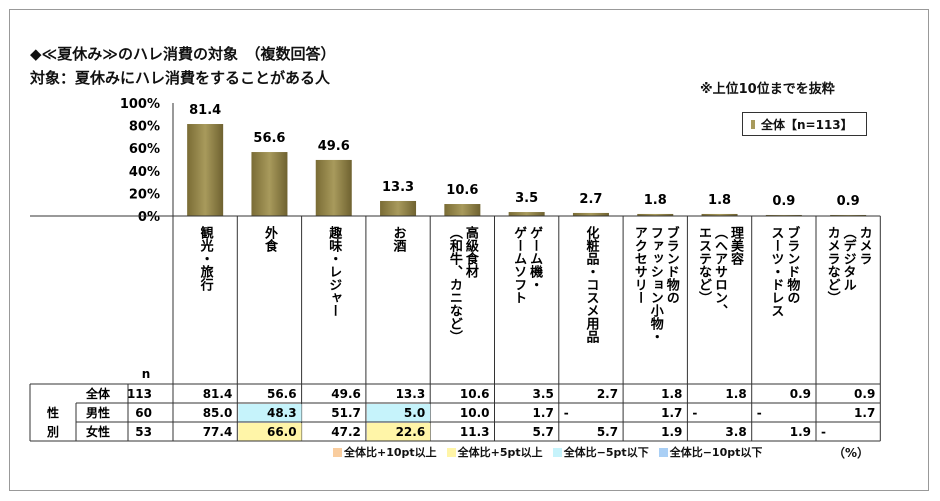 The height and width of the screenshot is (501, 940). Describe the element at coordinates (52, 412) in the screenshot. I see `group-label: 性` at that location.